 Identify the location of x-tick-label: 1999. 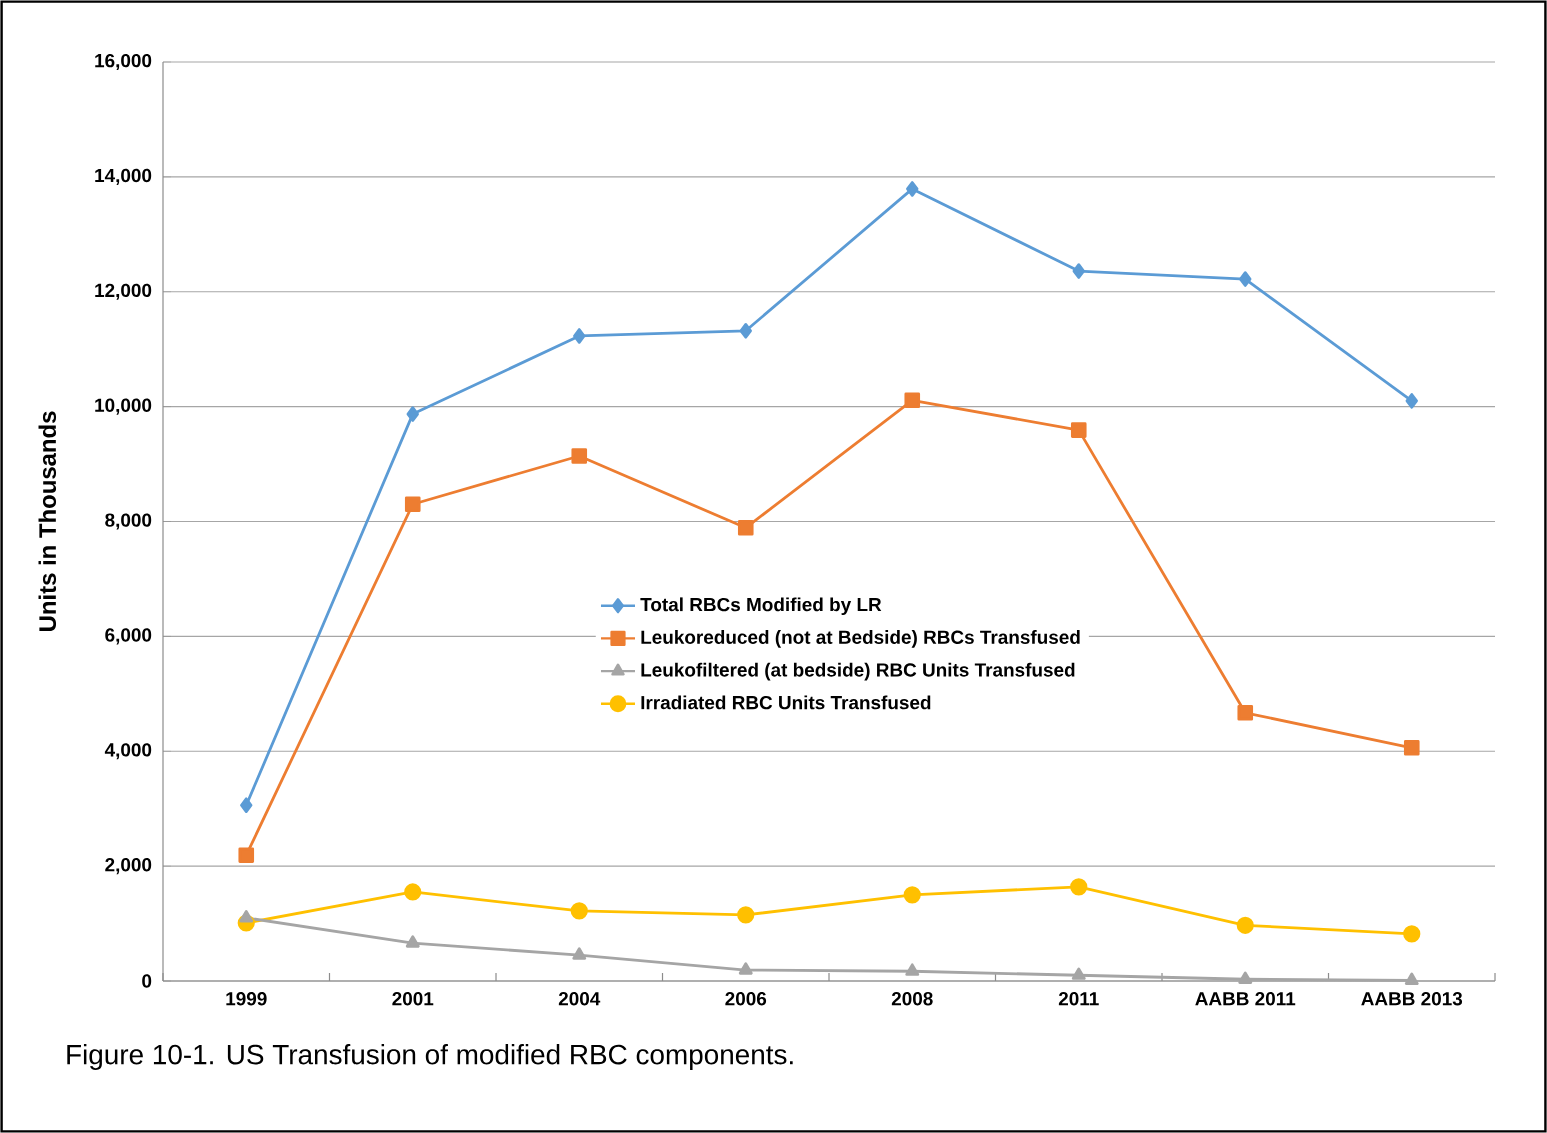
(246, 999).